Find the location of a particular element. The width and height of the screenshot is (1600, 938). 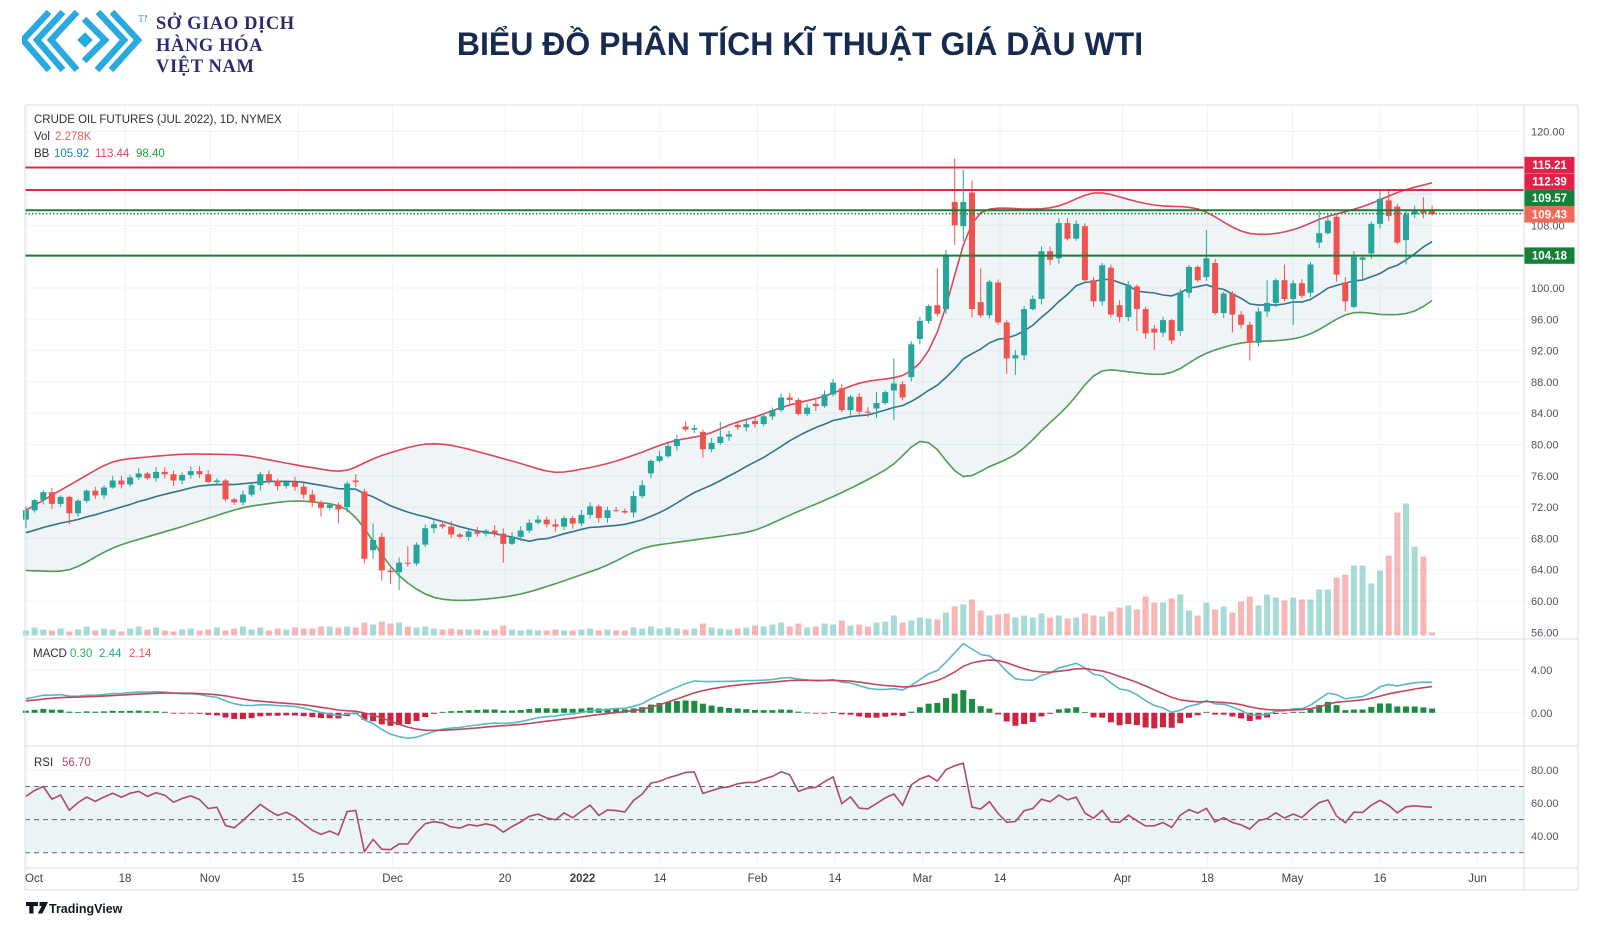

svg-text: 109.57 is located at coordinates (1549, 199).